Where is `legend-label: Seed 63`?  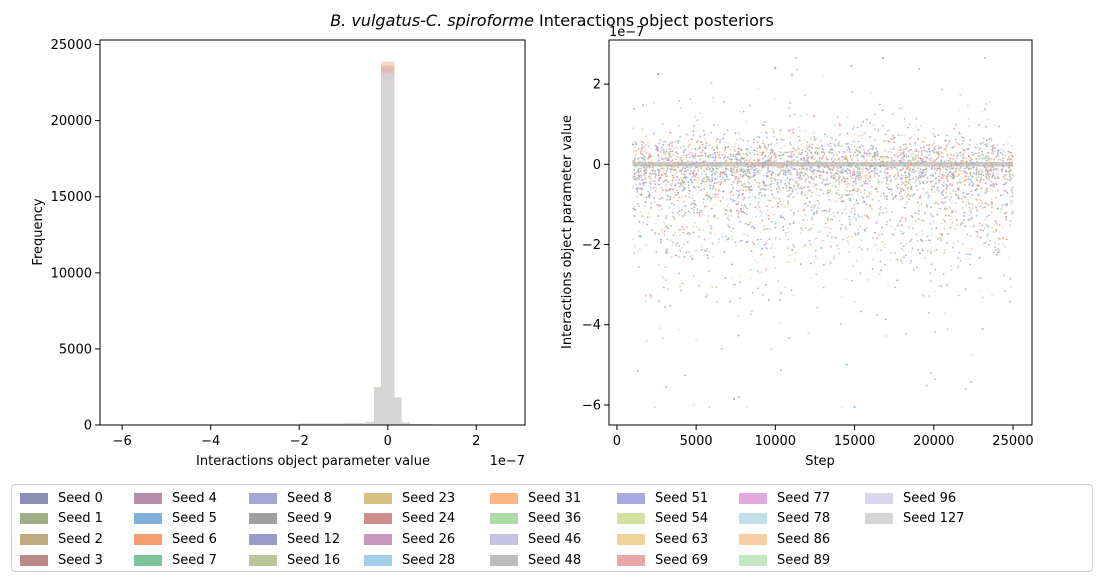 legend-label: Seed 63 is located at coordinates (682, 539).